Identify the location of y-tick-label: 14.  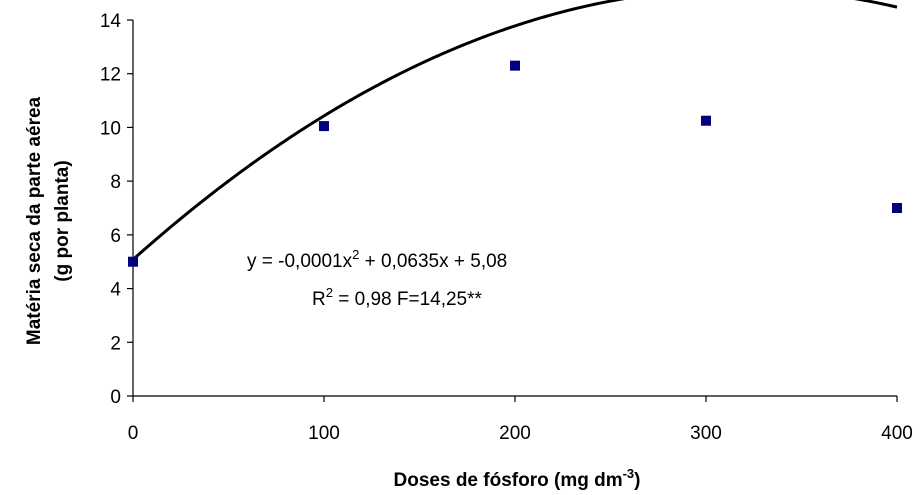
(111, 21).